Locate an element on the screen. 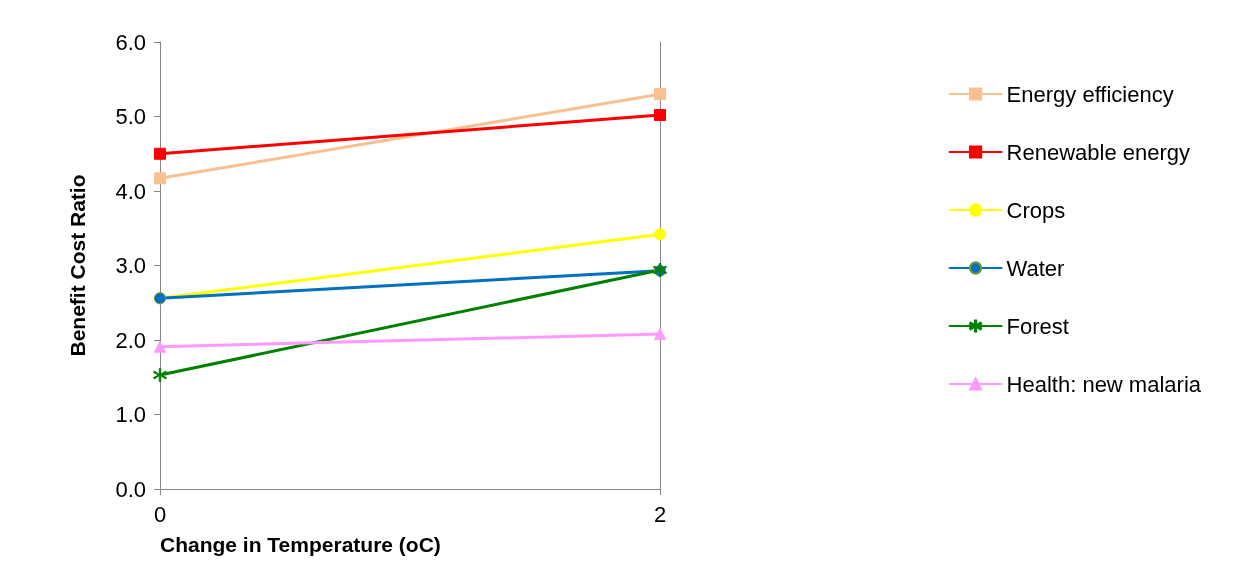  y-tick-label: 2.0 is located at coordinates (130, 340).